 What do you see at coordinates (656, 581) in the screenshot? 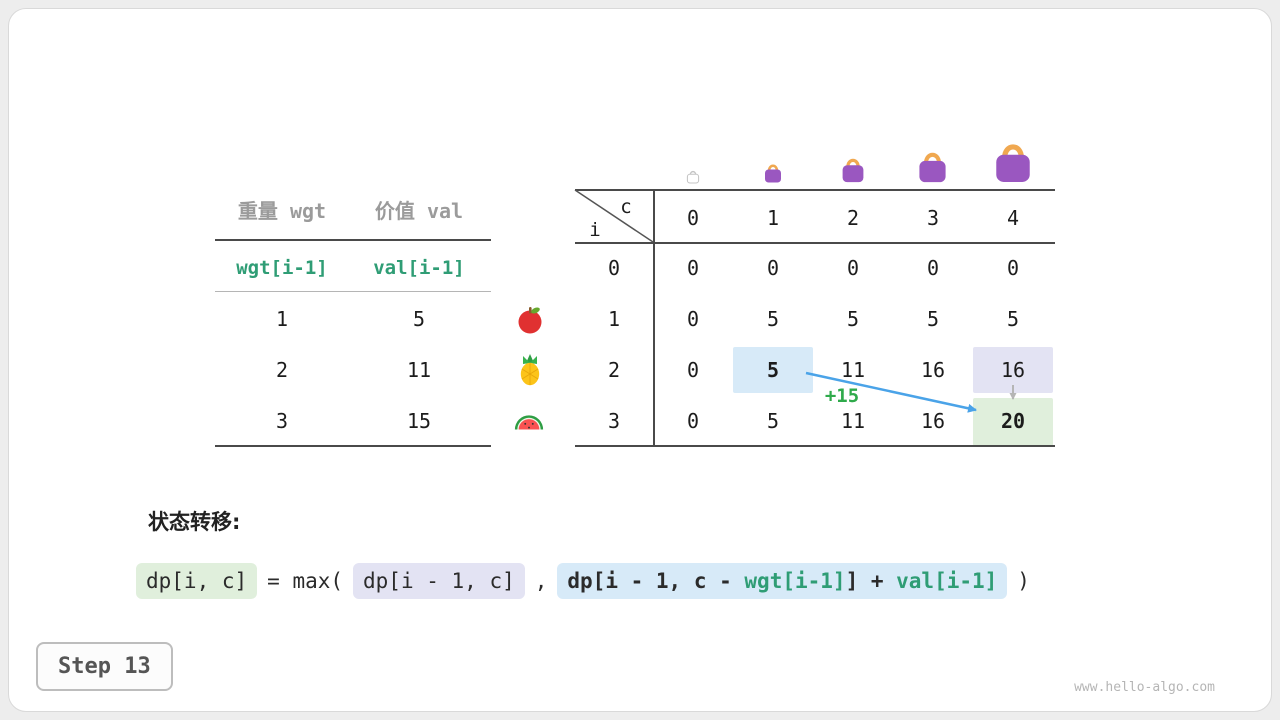
I see `formula-option2-prefix: dp[i - 1, c -` at bounding box center [656, 581].